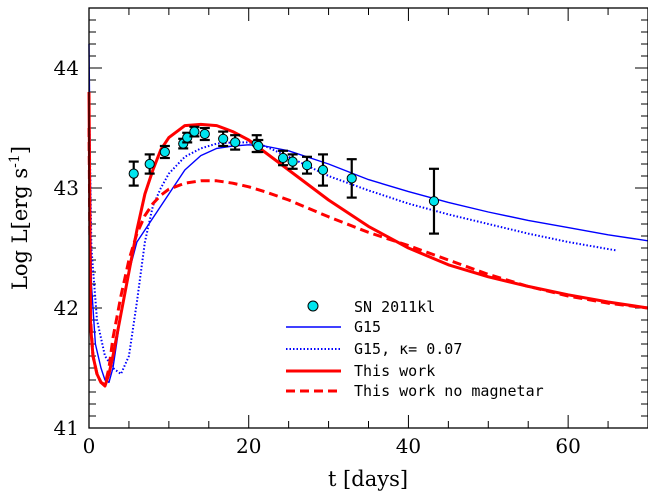  I want to click on legend-label-g15: G15, so click(367, 327).